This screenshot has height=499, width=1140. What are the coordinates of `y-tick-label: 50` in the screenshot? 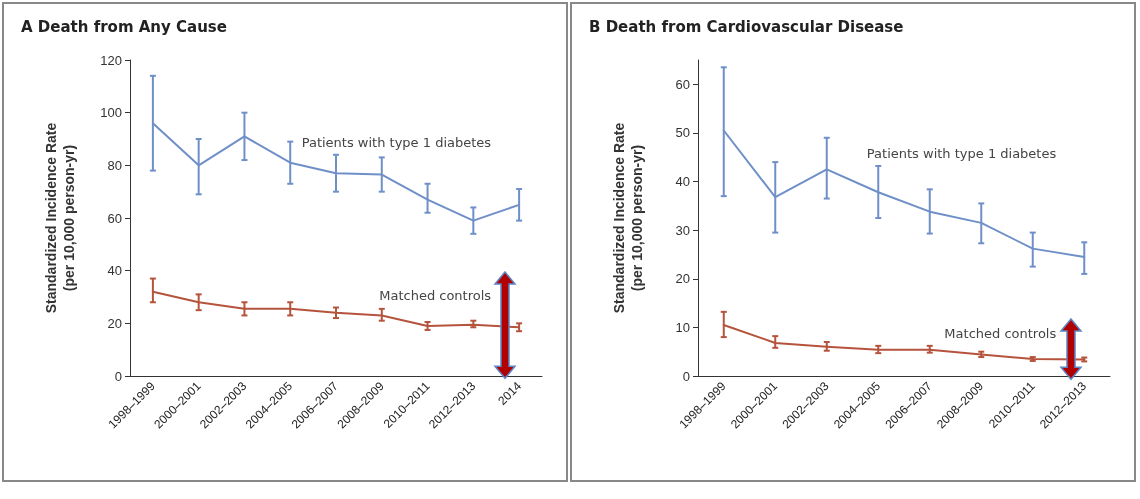 It's located at (682, 133).